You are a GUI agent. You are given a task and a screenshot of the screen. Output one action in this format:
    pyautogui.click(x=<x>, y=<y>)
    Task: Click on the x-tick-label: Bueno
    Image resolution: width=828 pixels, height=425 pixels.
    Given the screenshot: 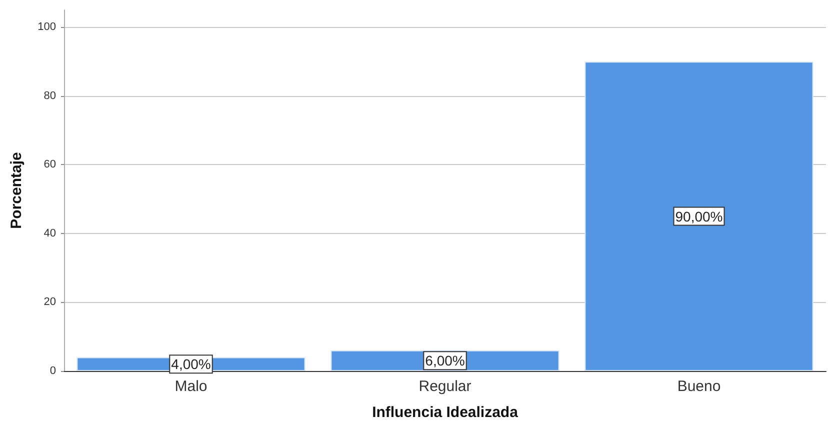 What is the action you would take?
    pyautogui.click(x=699, y=386)
    